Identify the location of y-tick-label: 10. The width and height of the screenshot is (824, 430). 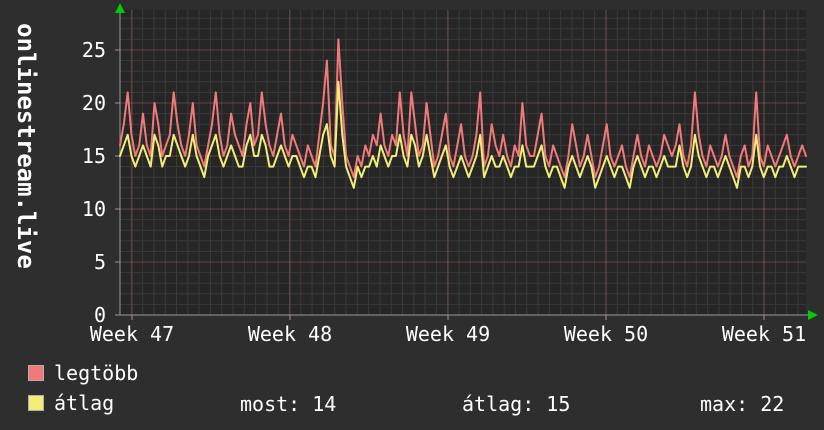
(94, 209).